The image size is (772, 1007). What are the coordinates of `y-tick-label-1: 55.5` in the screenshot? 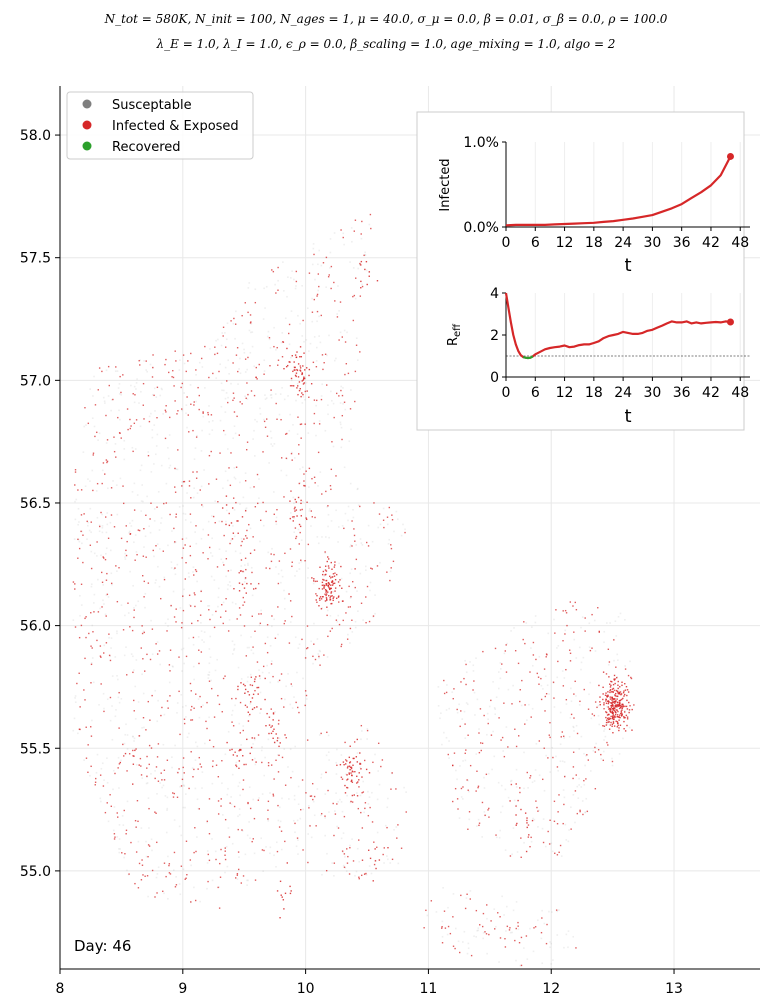 It's located at (35, 749).